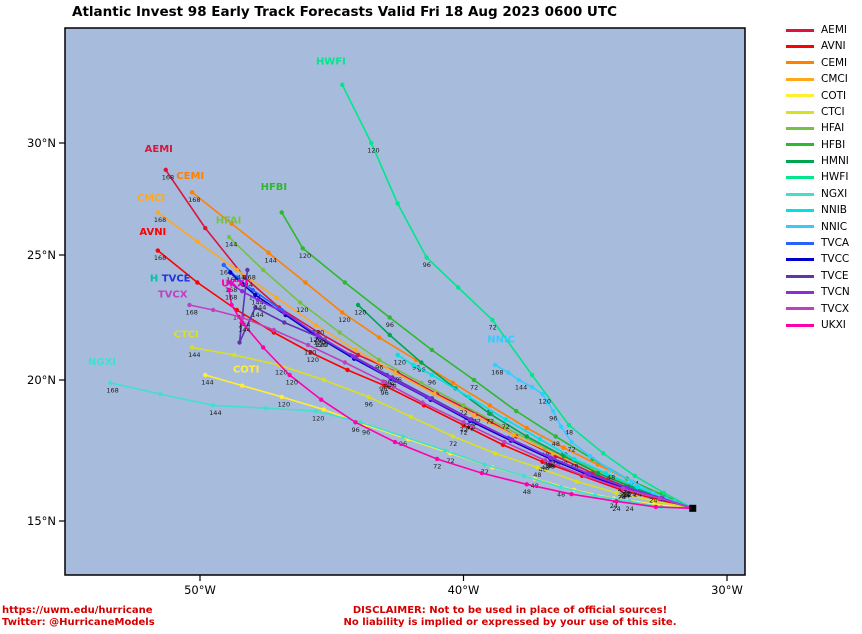  I want to click on legend-label: TVCE, so click(835, 275).